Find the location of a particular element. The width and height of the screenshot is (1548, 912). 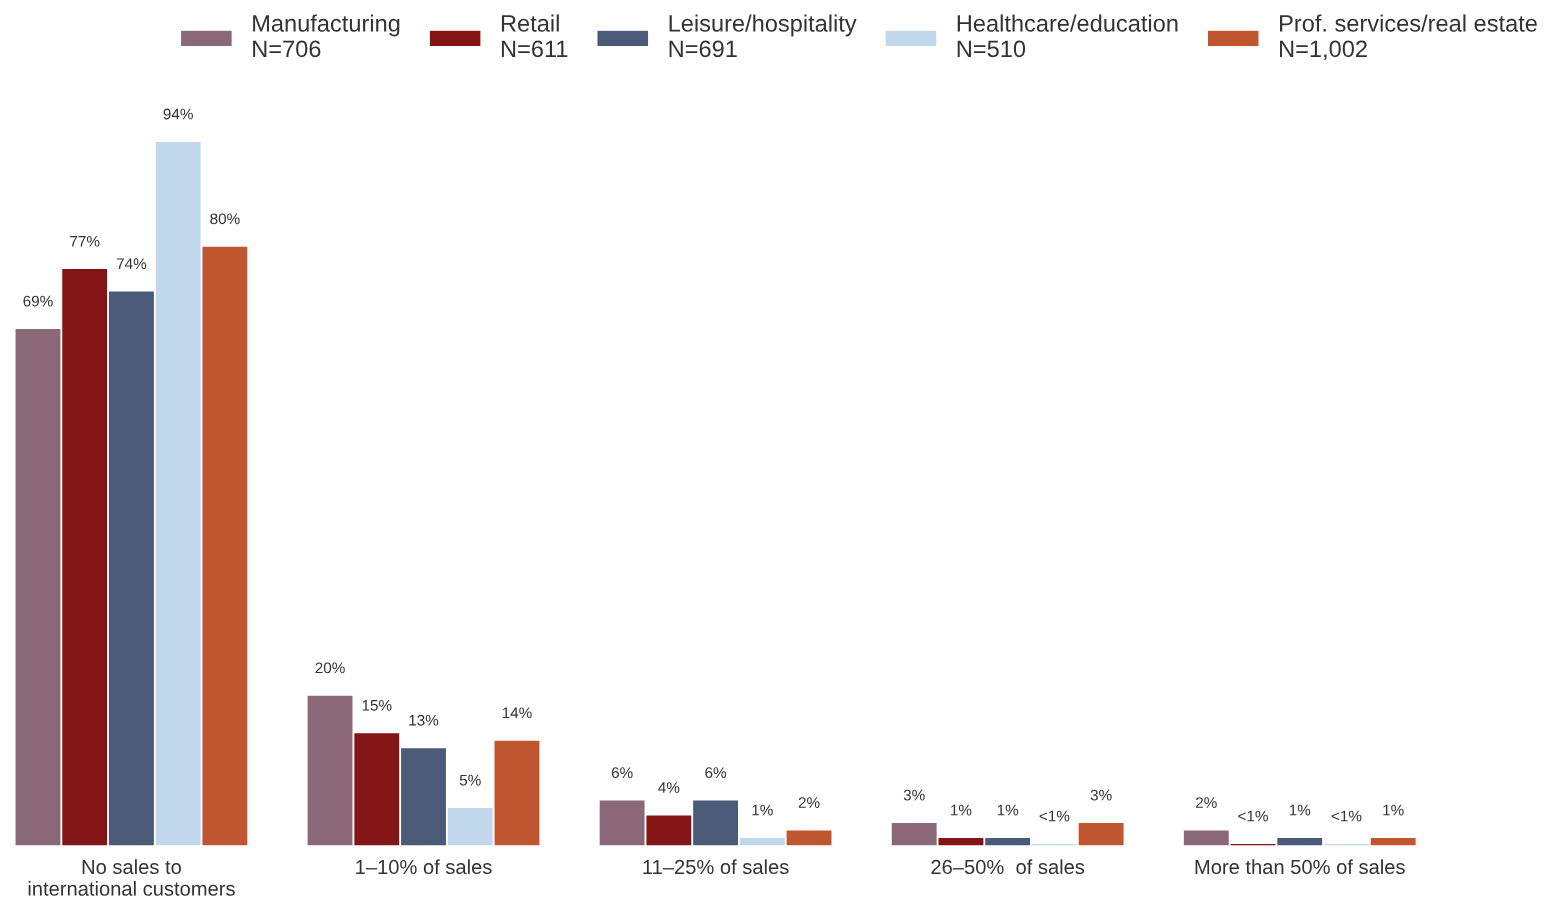

data-label: 15% is located at coordinates (377, 705).